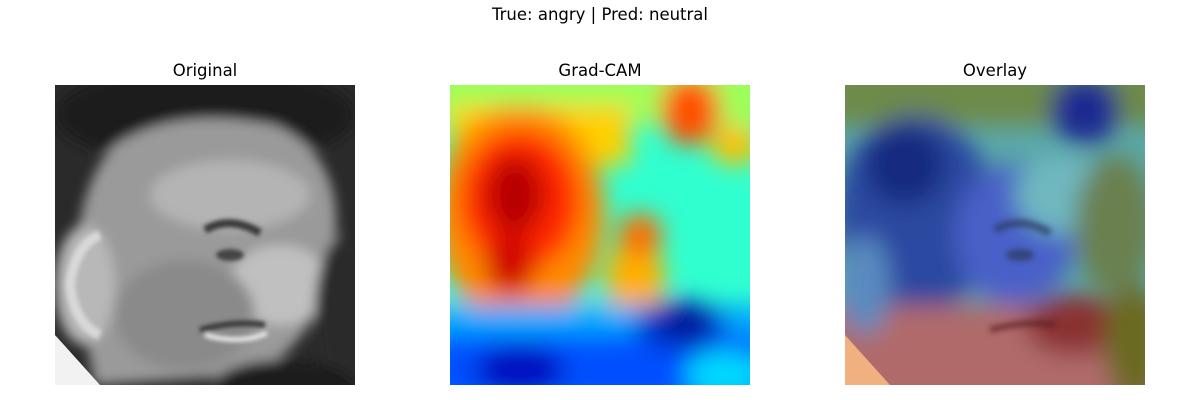  Describe the element at coordinates (600, 70) in the screenshot. I see `gradcam-title: Grad-CAM` at that location.